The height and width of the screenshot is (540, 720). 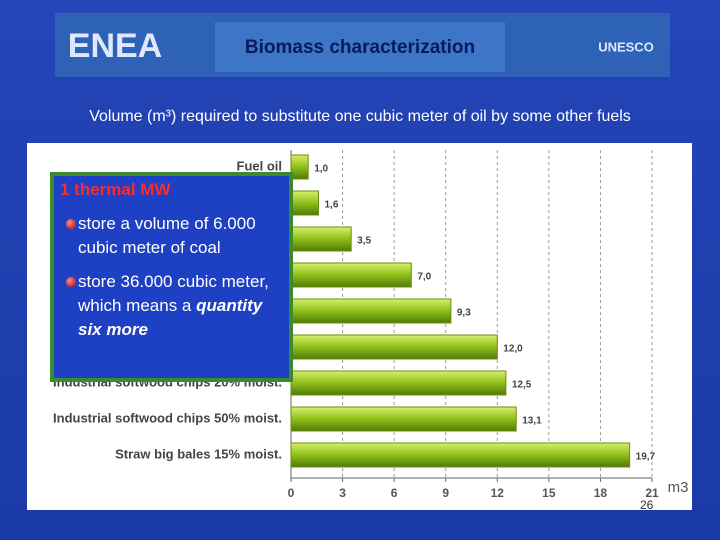 I want to click on logo-right: UNESCO, so click(x=626, y=46).